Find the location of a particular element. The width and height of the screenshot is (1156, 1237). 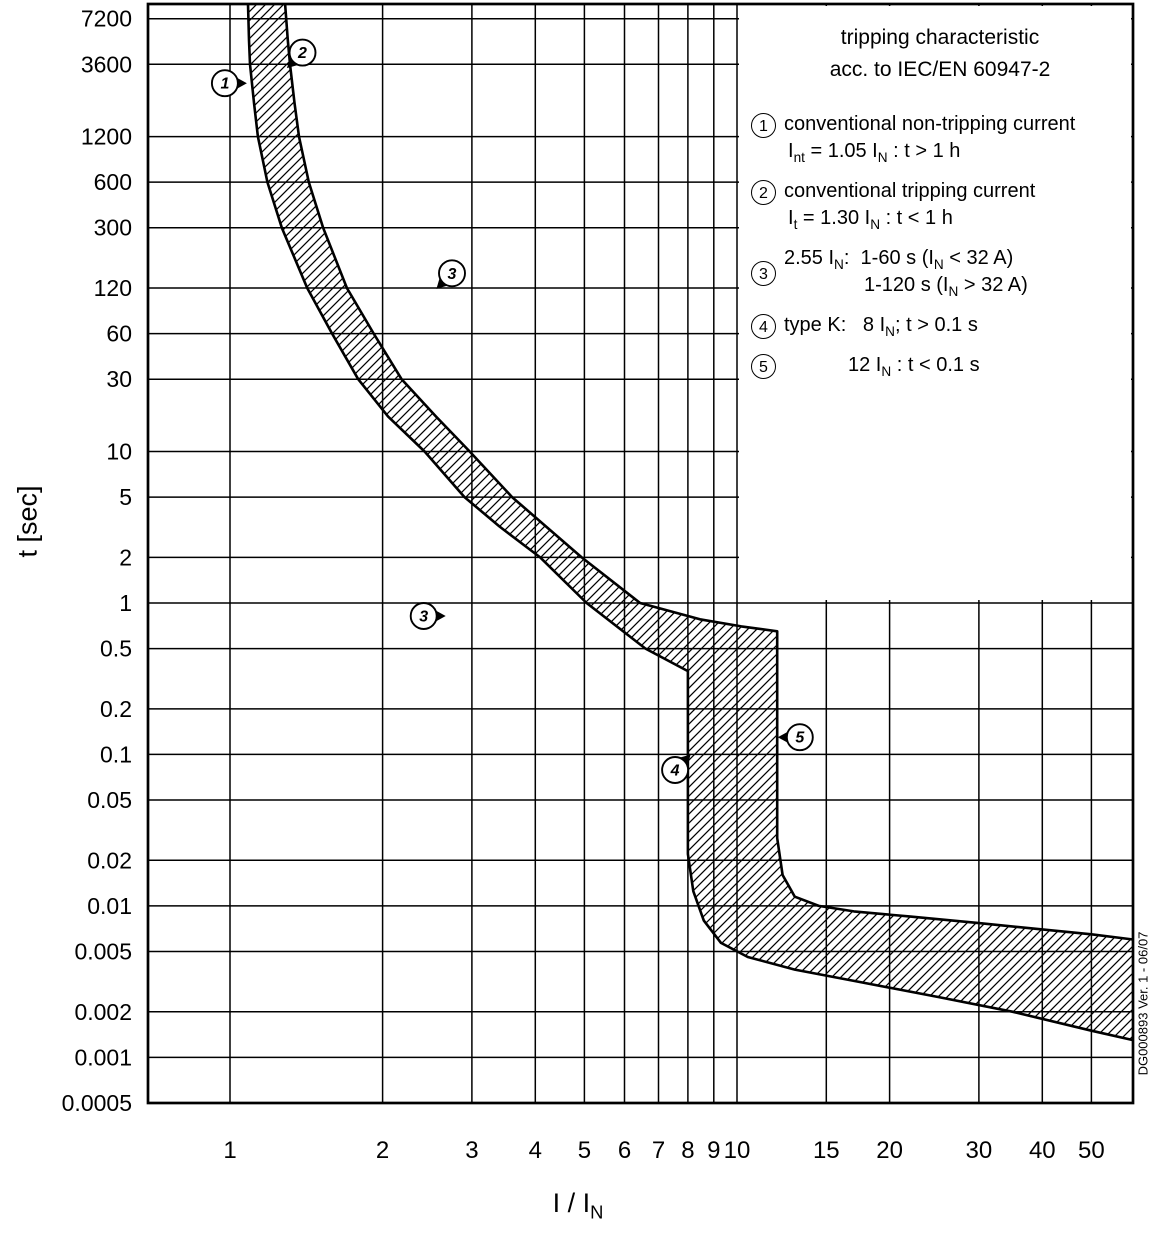

svg-text: 0.001 is located at coordinates (103, 1057).